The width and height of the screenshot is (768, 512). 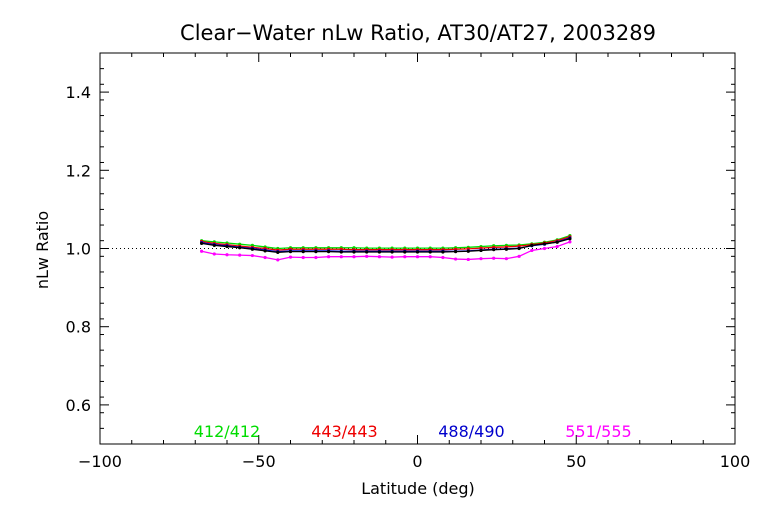 What do you see at coordinates (100, 461) in the screenshot?
I see `x-tick-label: −100` at bounding box center [100, 461].